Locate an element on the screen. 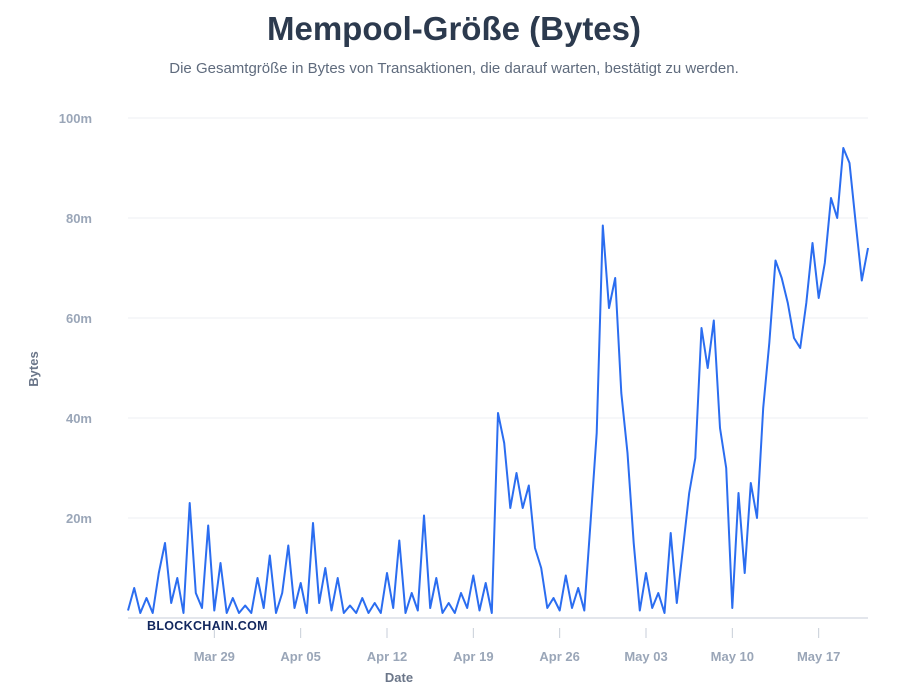 The image size is (908, 695). x-tick-label: Apr 19 is located at coordinates (473, 656).